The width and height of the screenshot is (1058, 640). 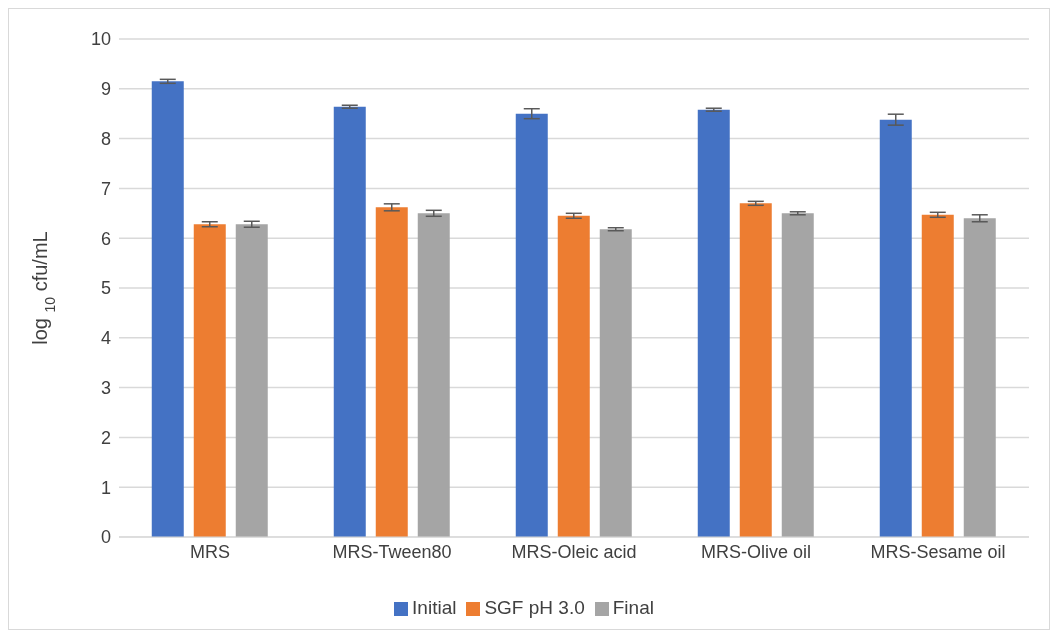 What do you see at coordinates (100, 39) in the screenshot?
I see `y-tick-label: 10` at bounding box center [100, 39].